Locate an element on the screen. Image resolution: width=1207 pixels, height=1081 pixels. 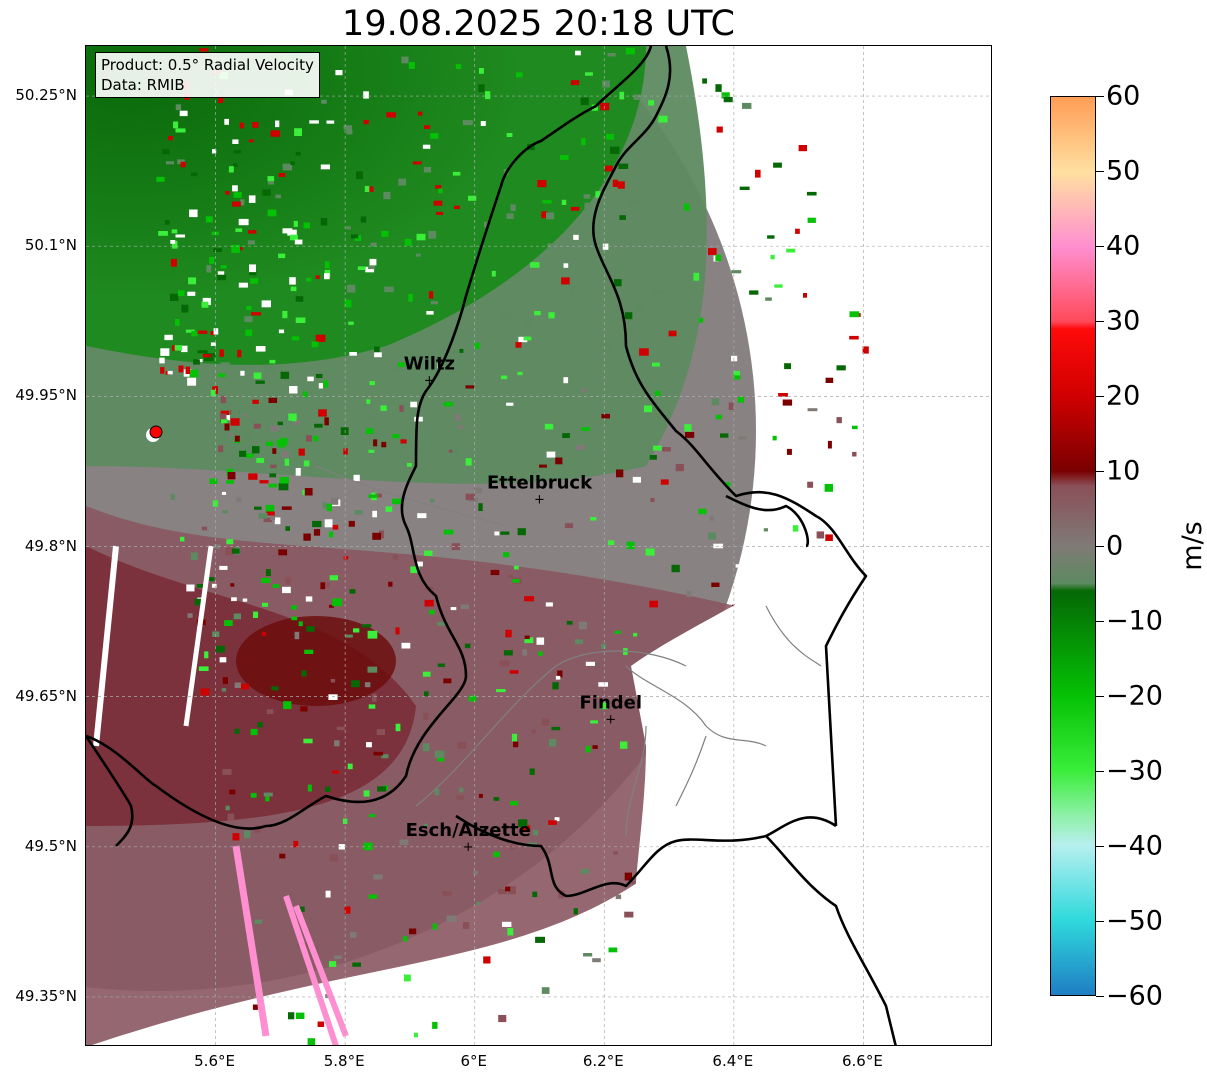
radar-site-dot is located at coordinates (156, 432).